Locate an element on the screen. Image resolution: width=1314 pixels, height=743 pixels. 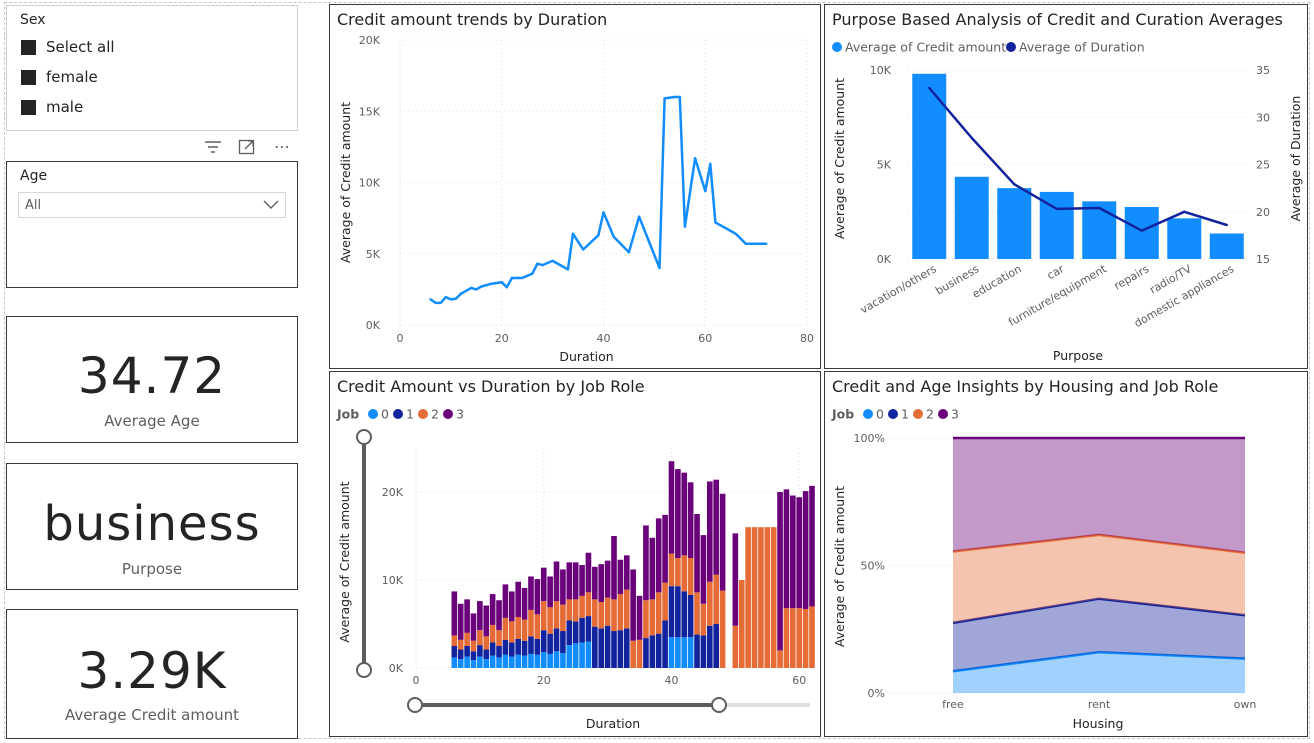
average-age-card: 34.72 Average Age is located at coordinates (152, 379).